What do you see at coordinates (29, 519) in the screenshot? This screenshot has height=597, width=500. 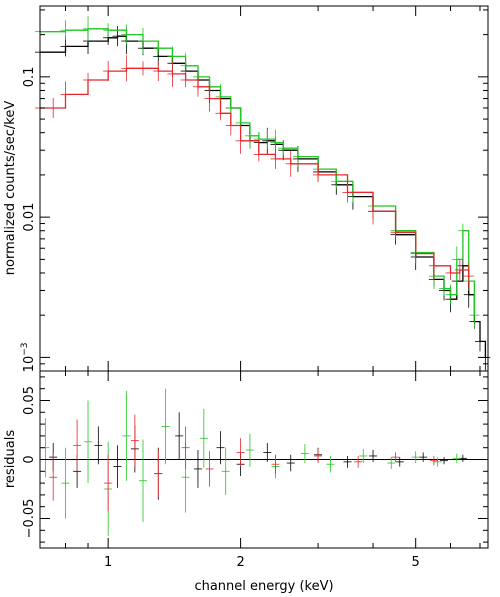 I see `residuals-ytick-label: −0.05` at bounding box center [29, 519].